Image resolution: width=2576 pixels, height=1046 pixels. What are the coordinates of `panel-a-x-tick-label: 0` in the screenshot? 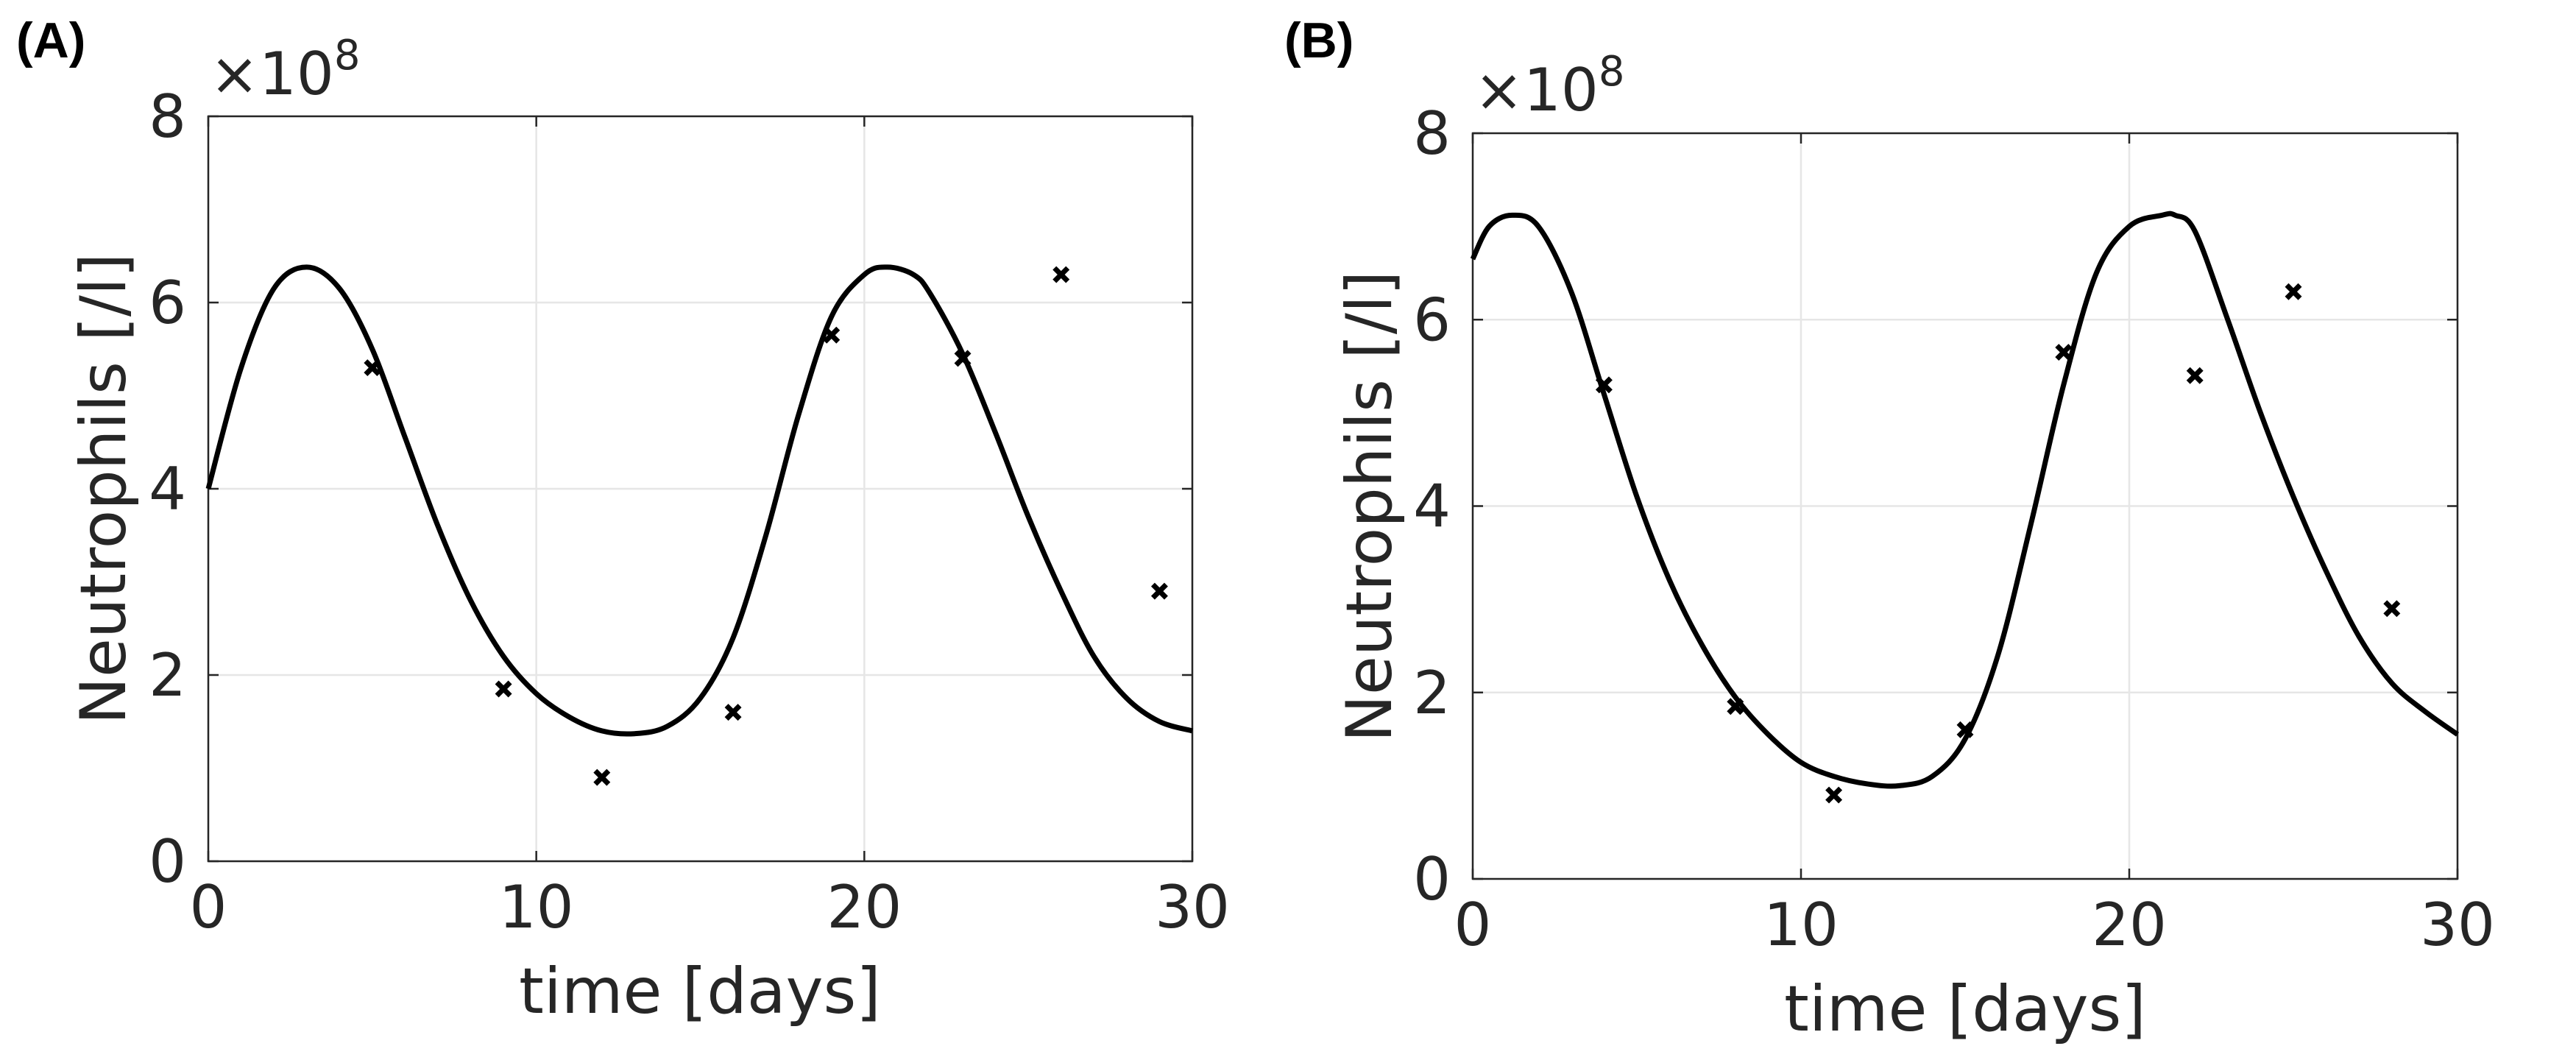 It's located at (208, 907).